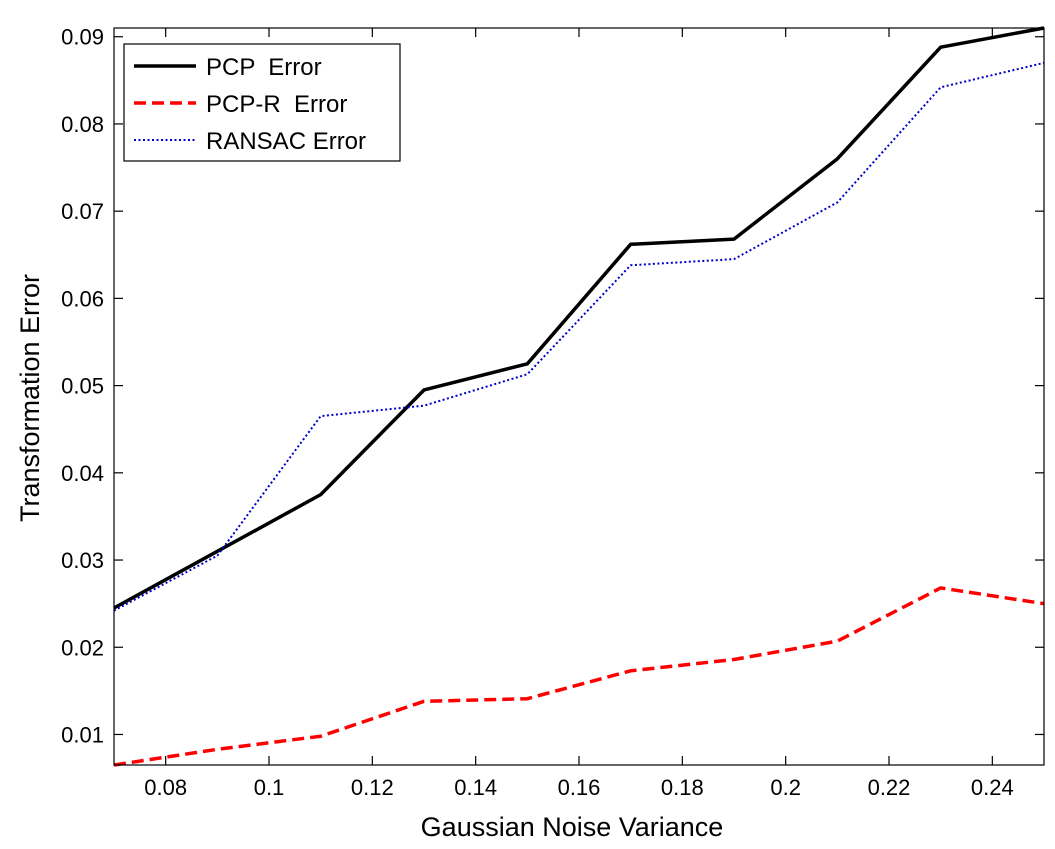 The width and height of the screenshot is (1055, 849). Describe the element at coordinates (372, 787) in the screenshot. I see `x-tick-label: 0.12` at that location.